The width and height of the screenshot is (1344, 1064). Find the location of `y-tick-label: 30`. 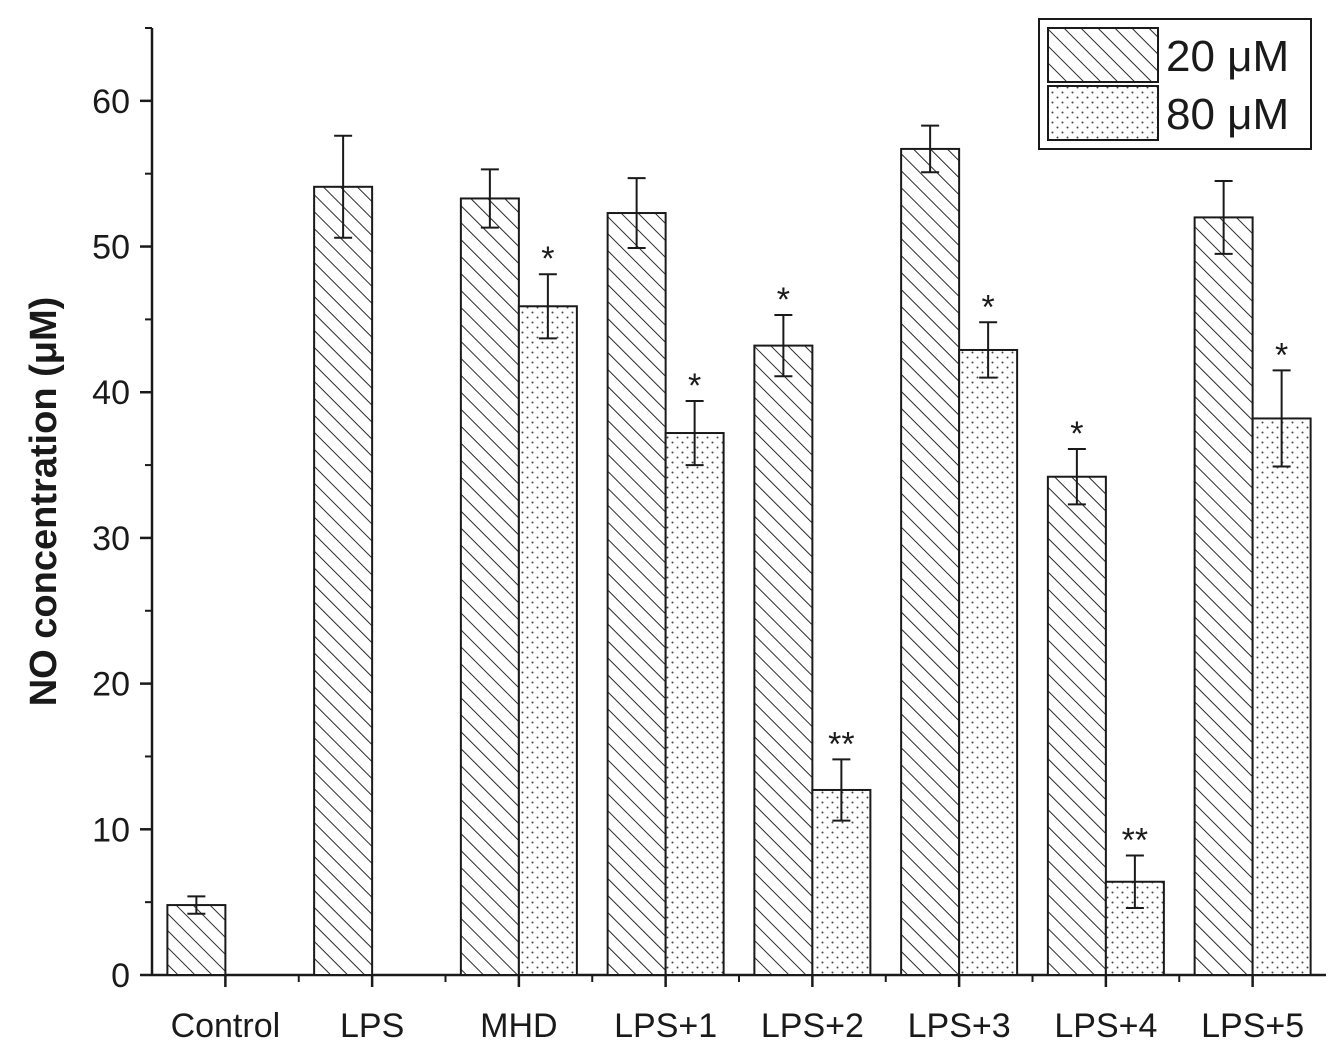

y-tick-label: 30 is located at coordinates (111, 539).